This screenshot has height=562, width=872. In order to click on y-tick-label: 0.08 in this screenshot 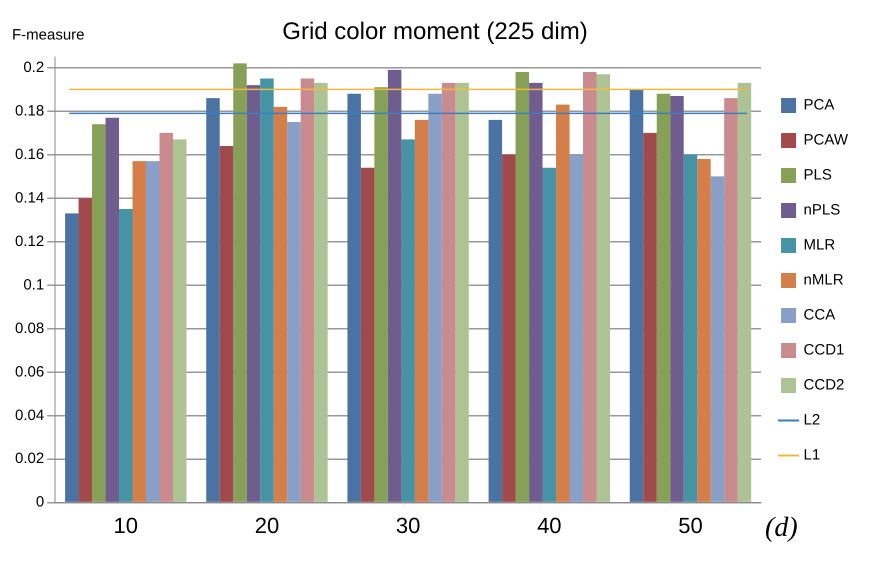, I will do `click(29, 328)`.